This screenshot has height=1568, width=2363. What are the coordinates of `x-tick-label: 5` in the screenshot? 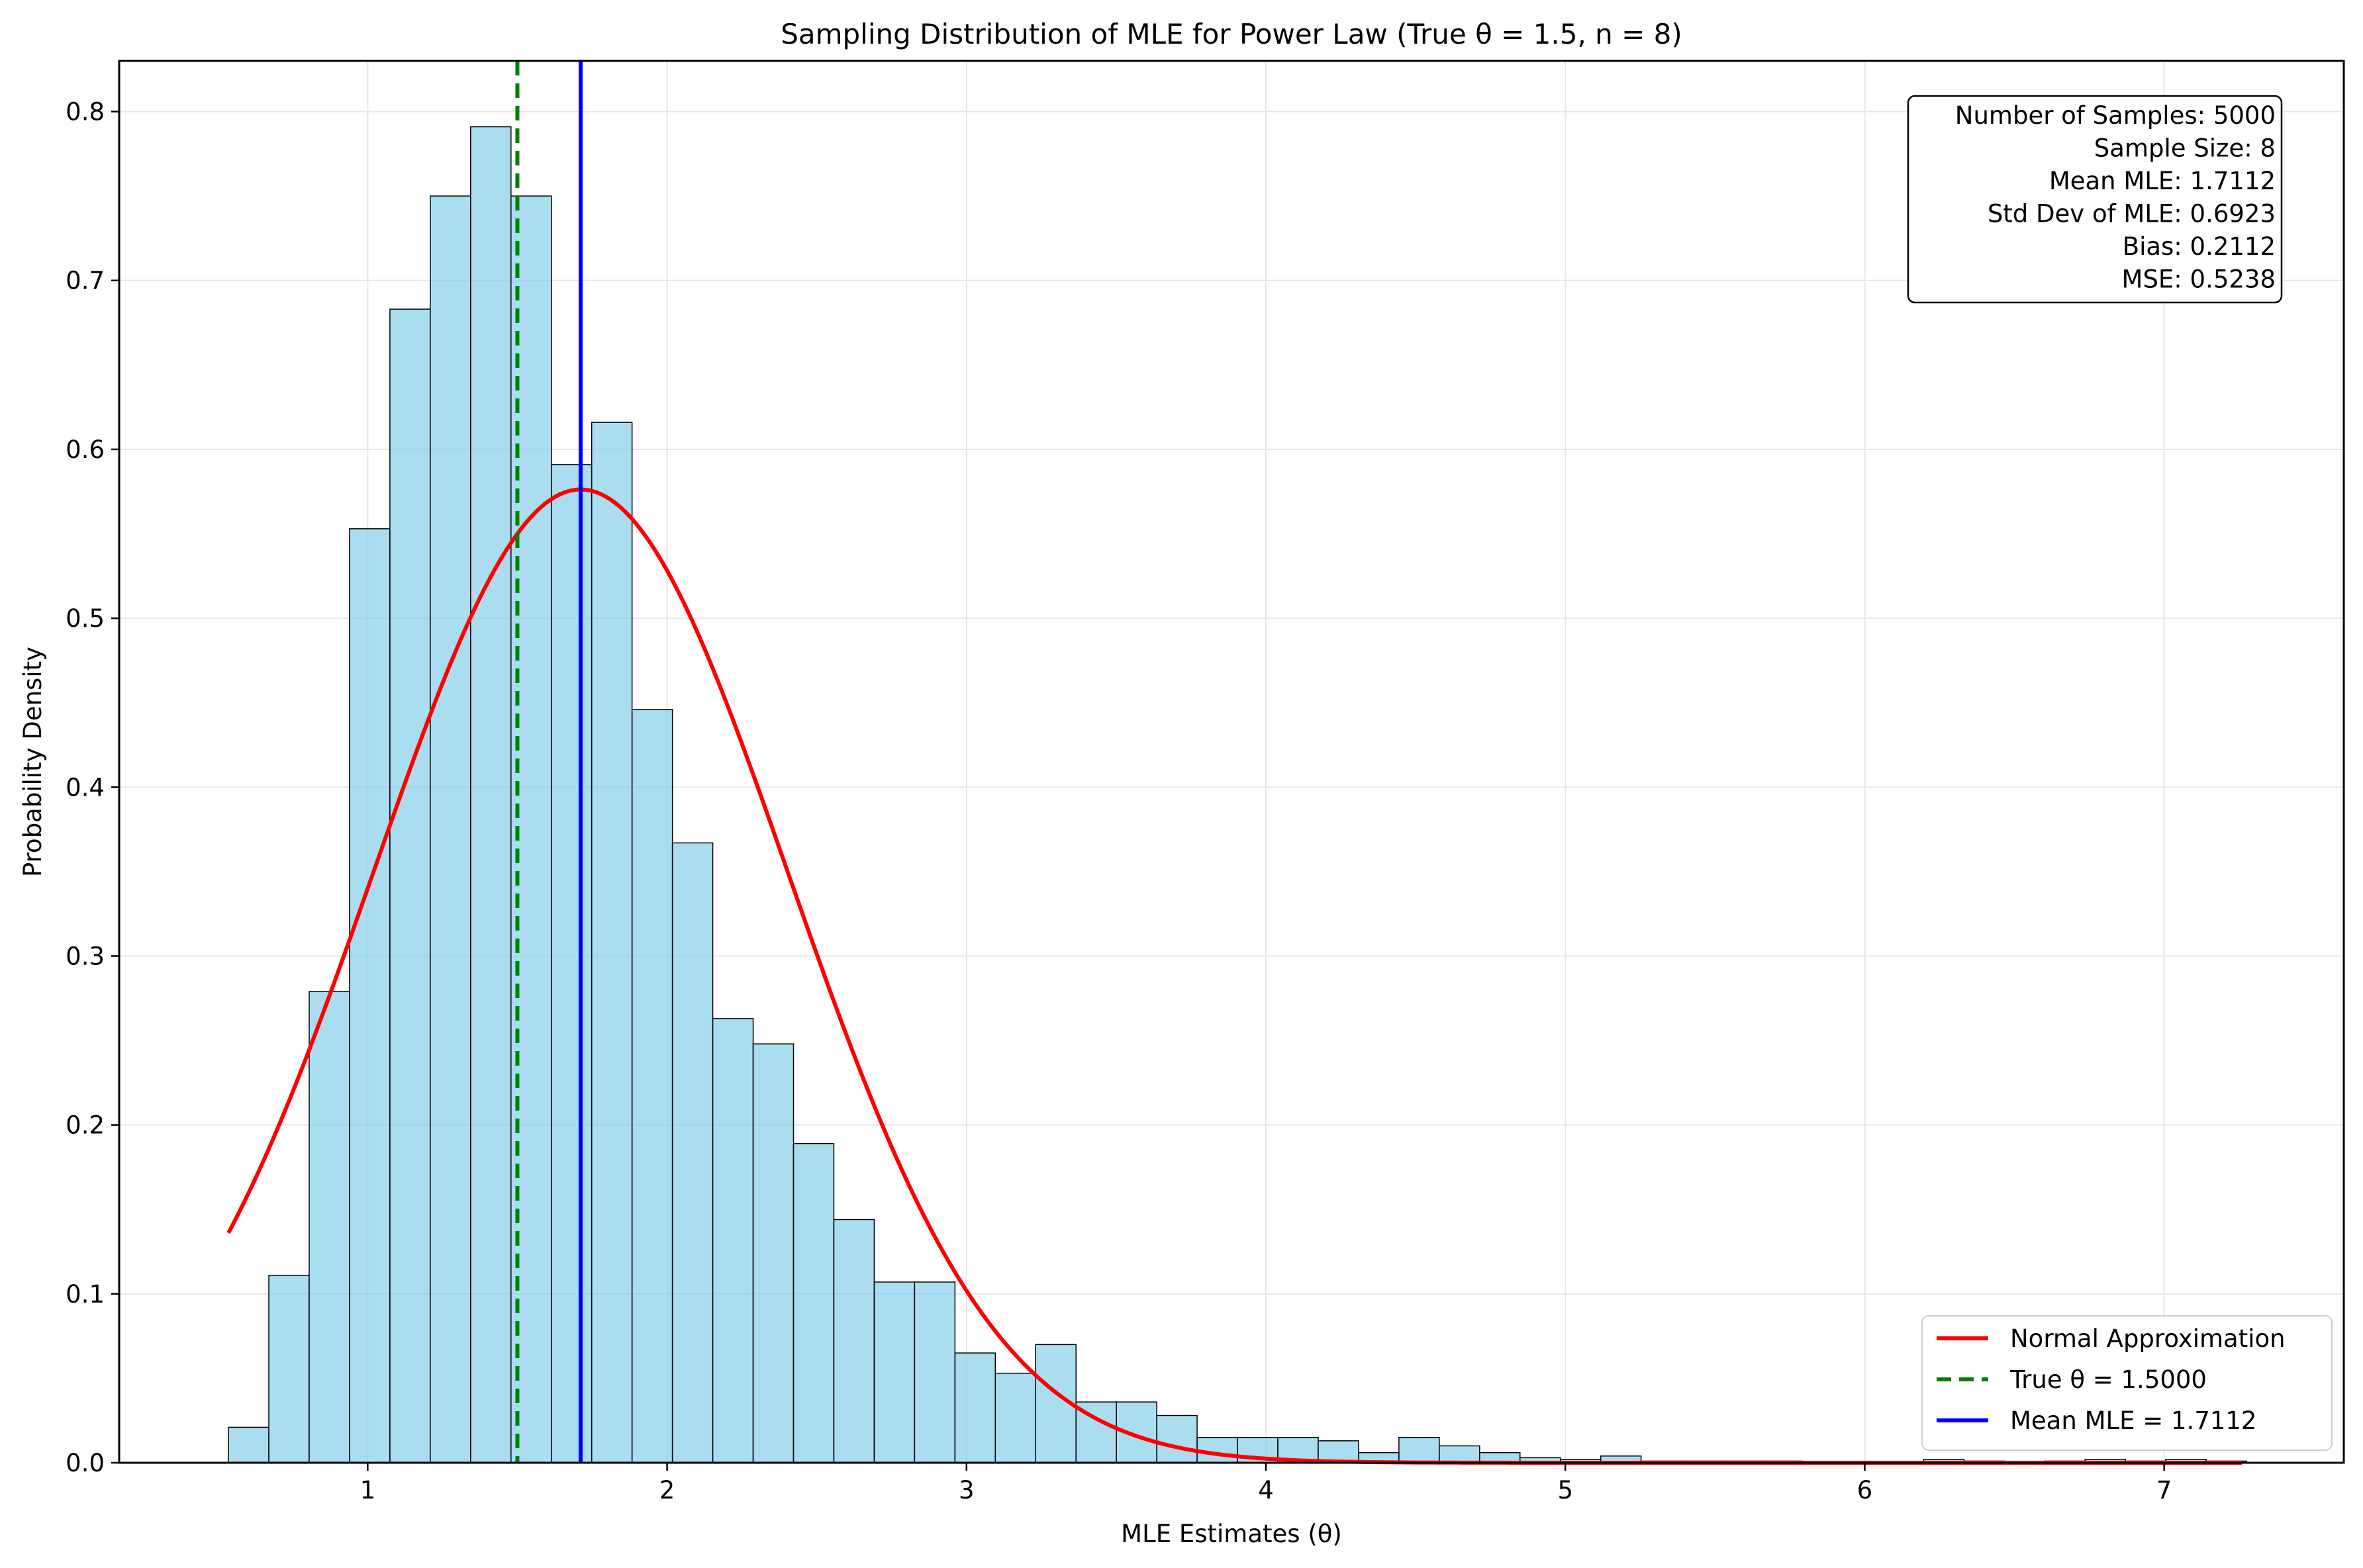 It's located at (1565, 1490).